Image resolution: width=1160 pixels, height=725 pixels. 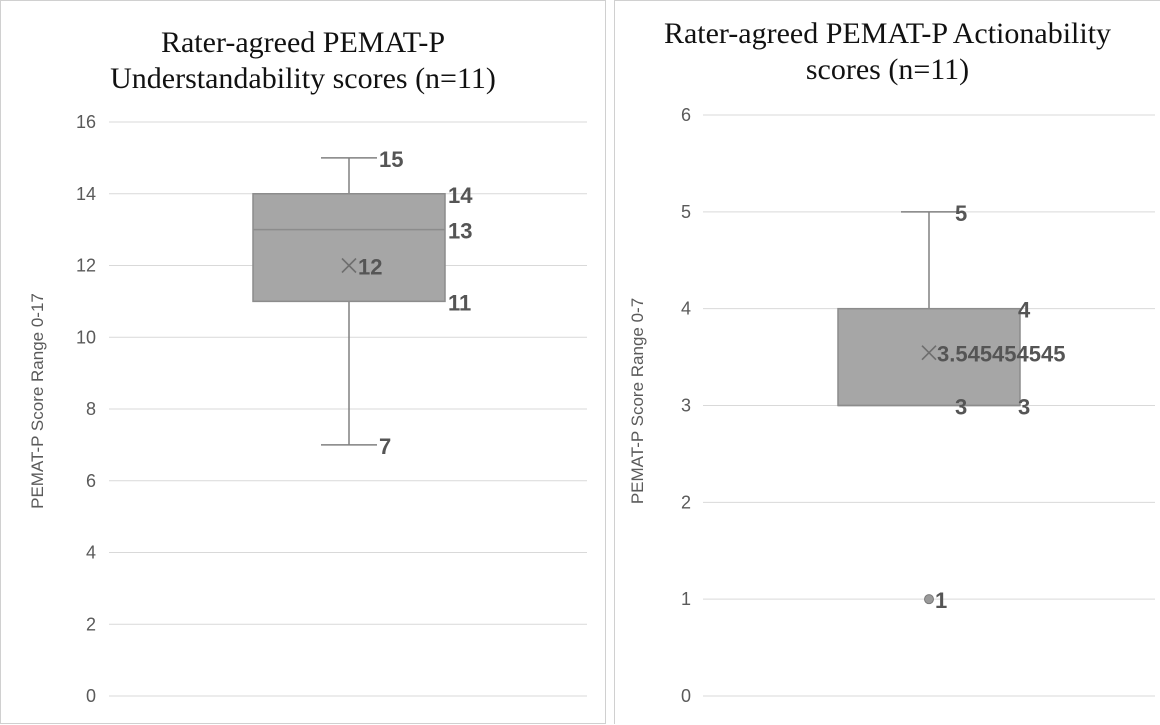 What do you see at coordinates (459, 302) in the screenshot?
I see `q1-label: 11` at bounding box center [459, 302].